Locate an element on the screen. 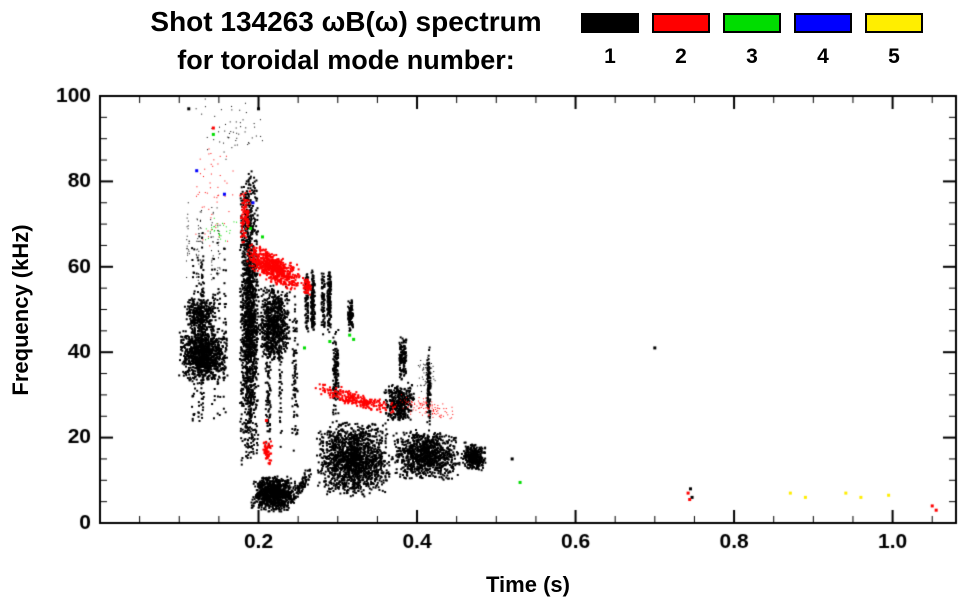 This screenshot has width=963, height=615. chart-title-line2: for toroidal mode number: is located at coordinates (346, 60).